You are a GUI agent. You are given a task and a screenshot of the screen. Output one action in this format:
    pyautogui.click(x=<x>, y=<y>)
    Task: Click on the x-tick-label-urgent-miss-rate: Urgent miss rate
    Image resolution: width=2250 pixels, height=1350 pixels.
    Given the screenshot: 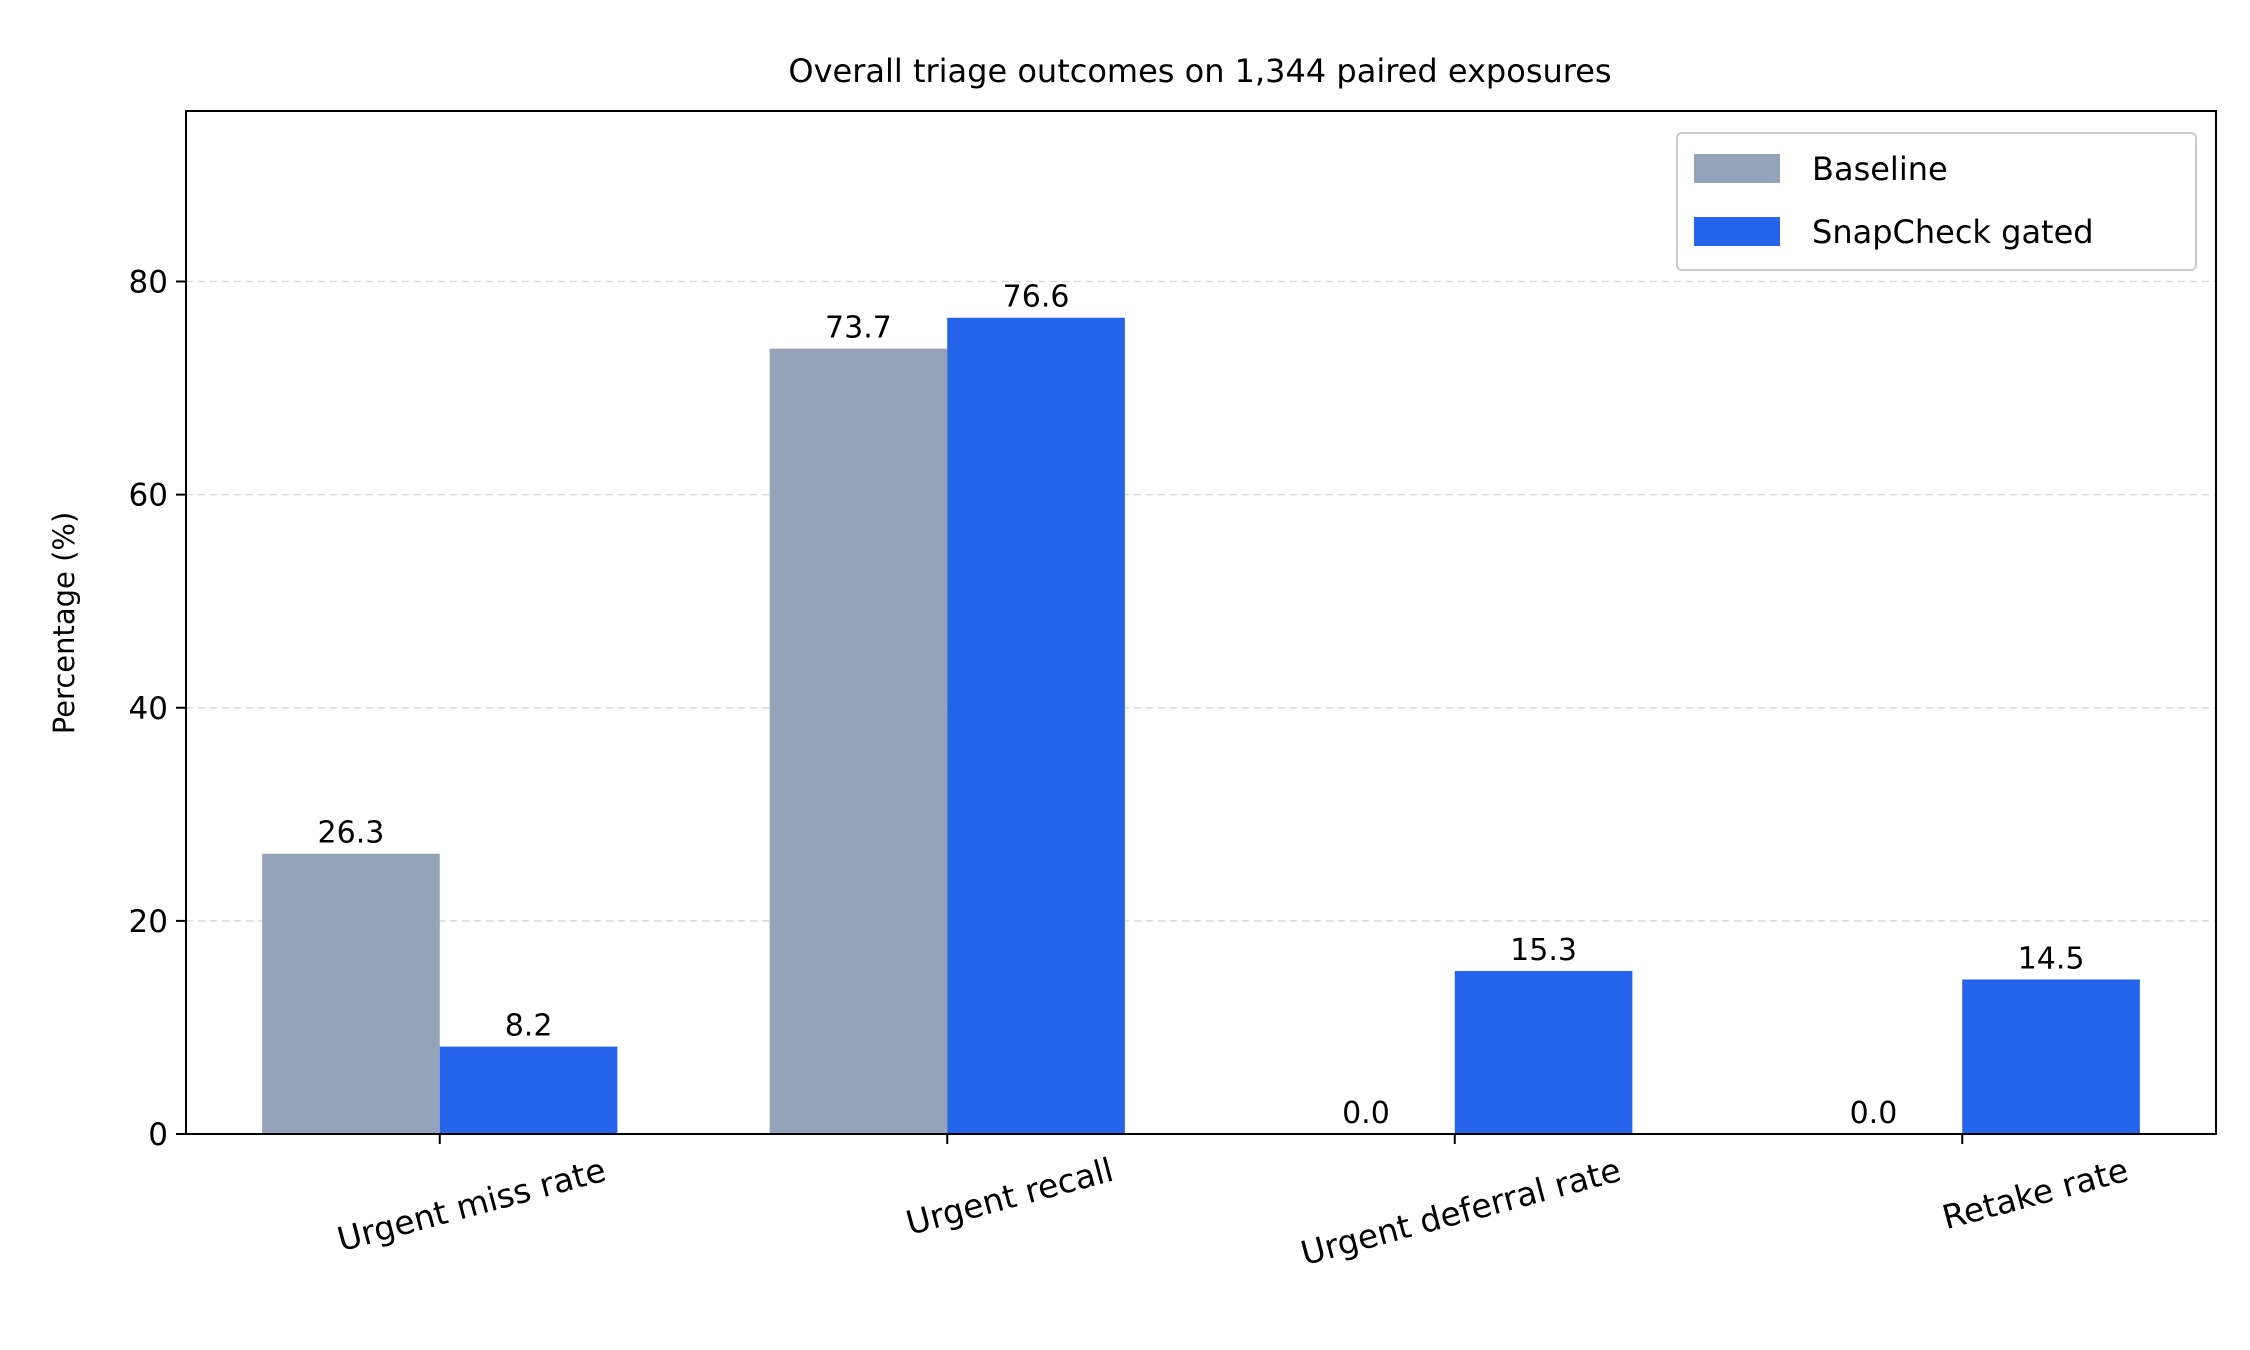 What is the action you would take?
    pyautogui.click(x=471, y=1204)
    